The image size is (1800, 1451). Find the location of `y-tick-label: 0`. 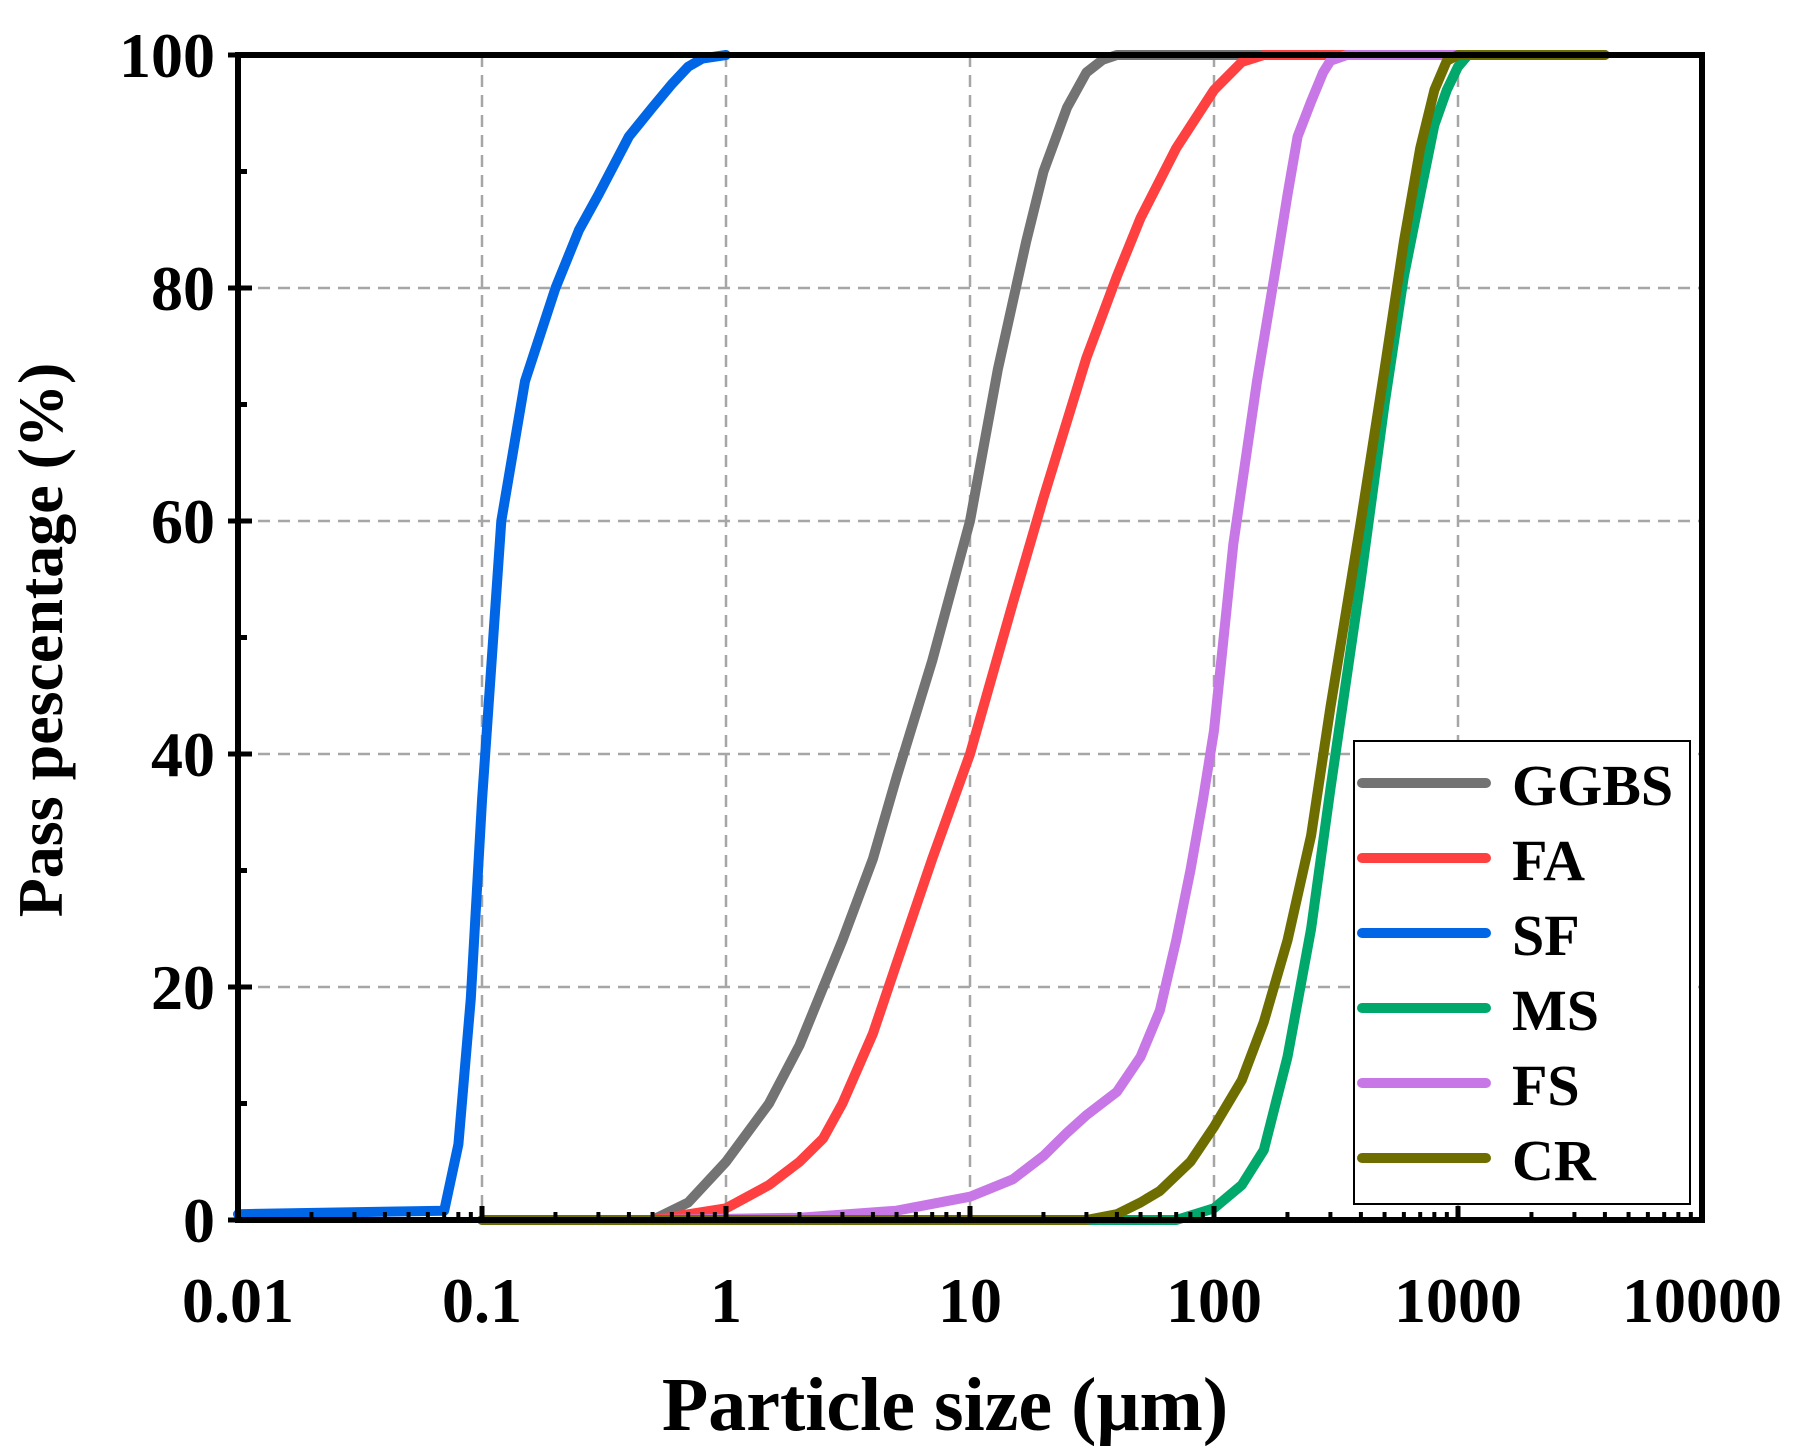

y-tick-label: 0 is located at coordinates (199, 1220).